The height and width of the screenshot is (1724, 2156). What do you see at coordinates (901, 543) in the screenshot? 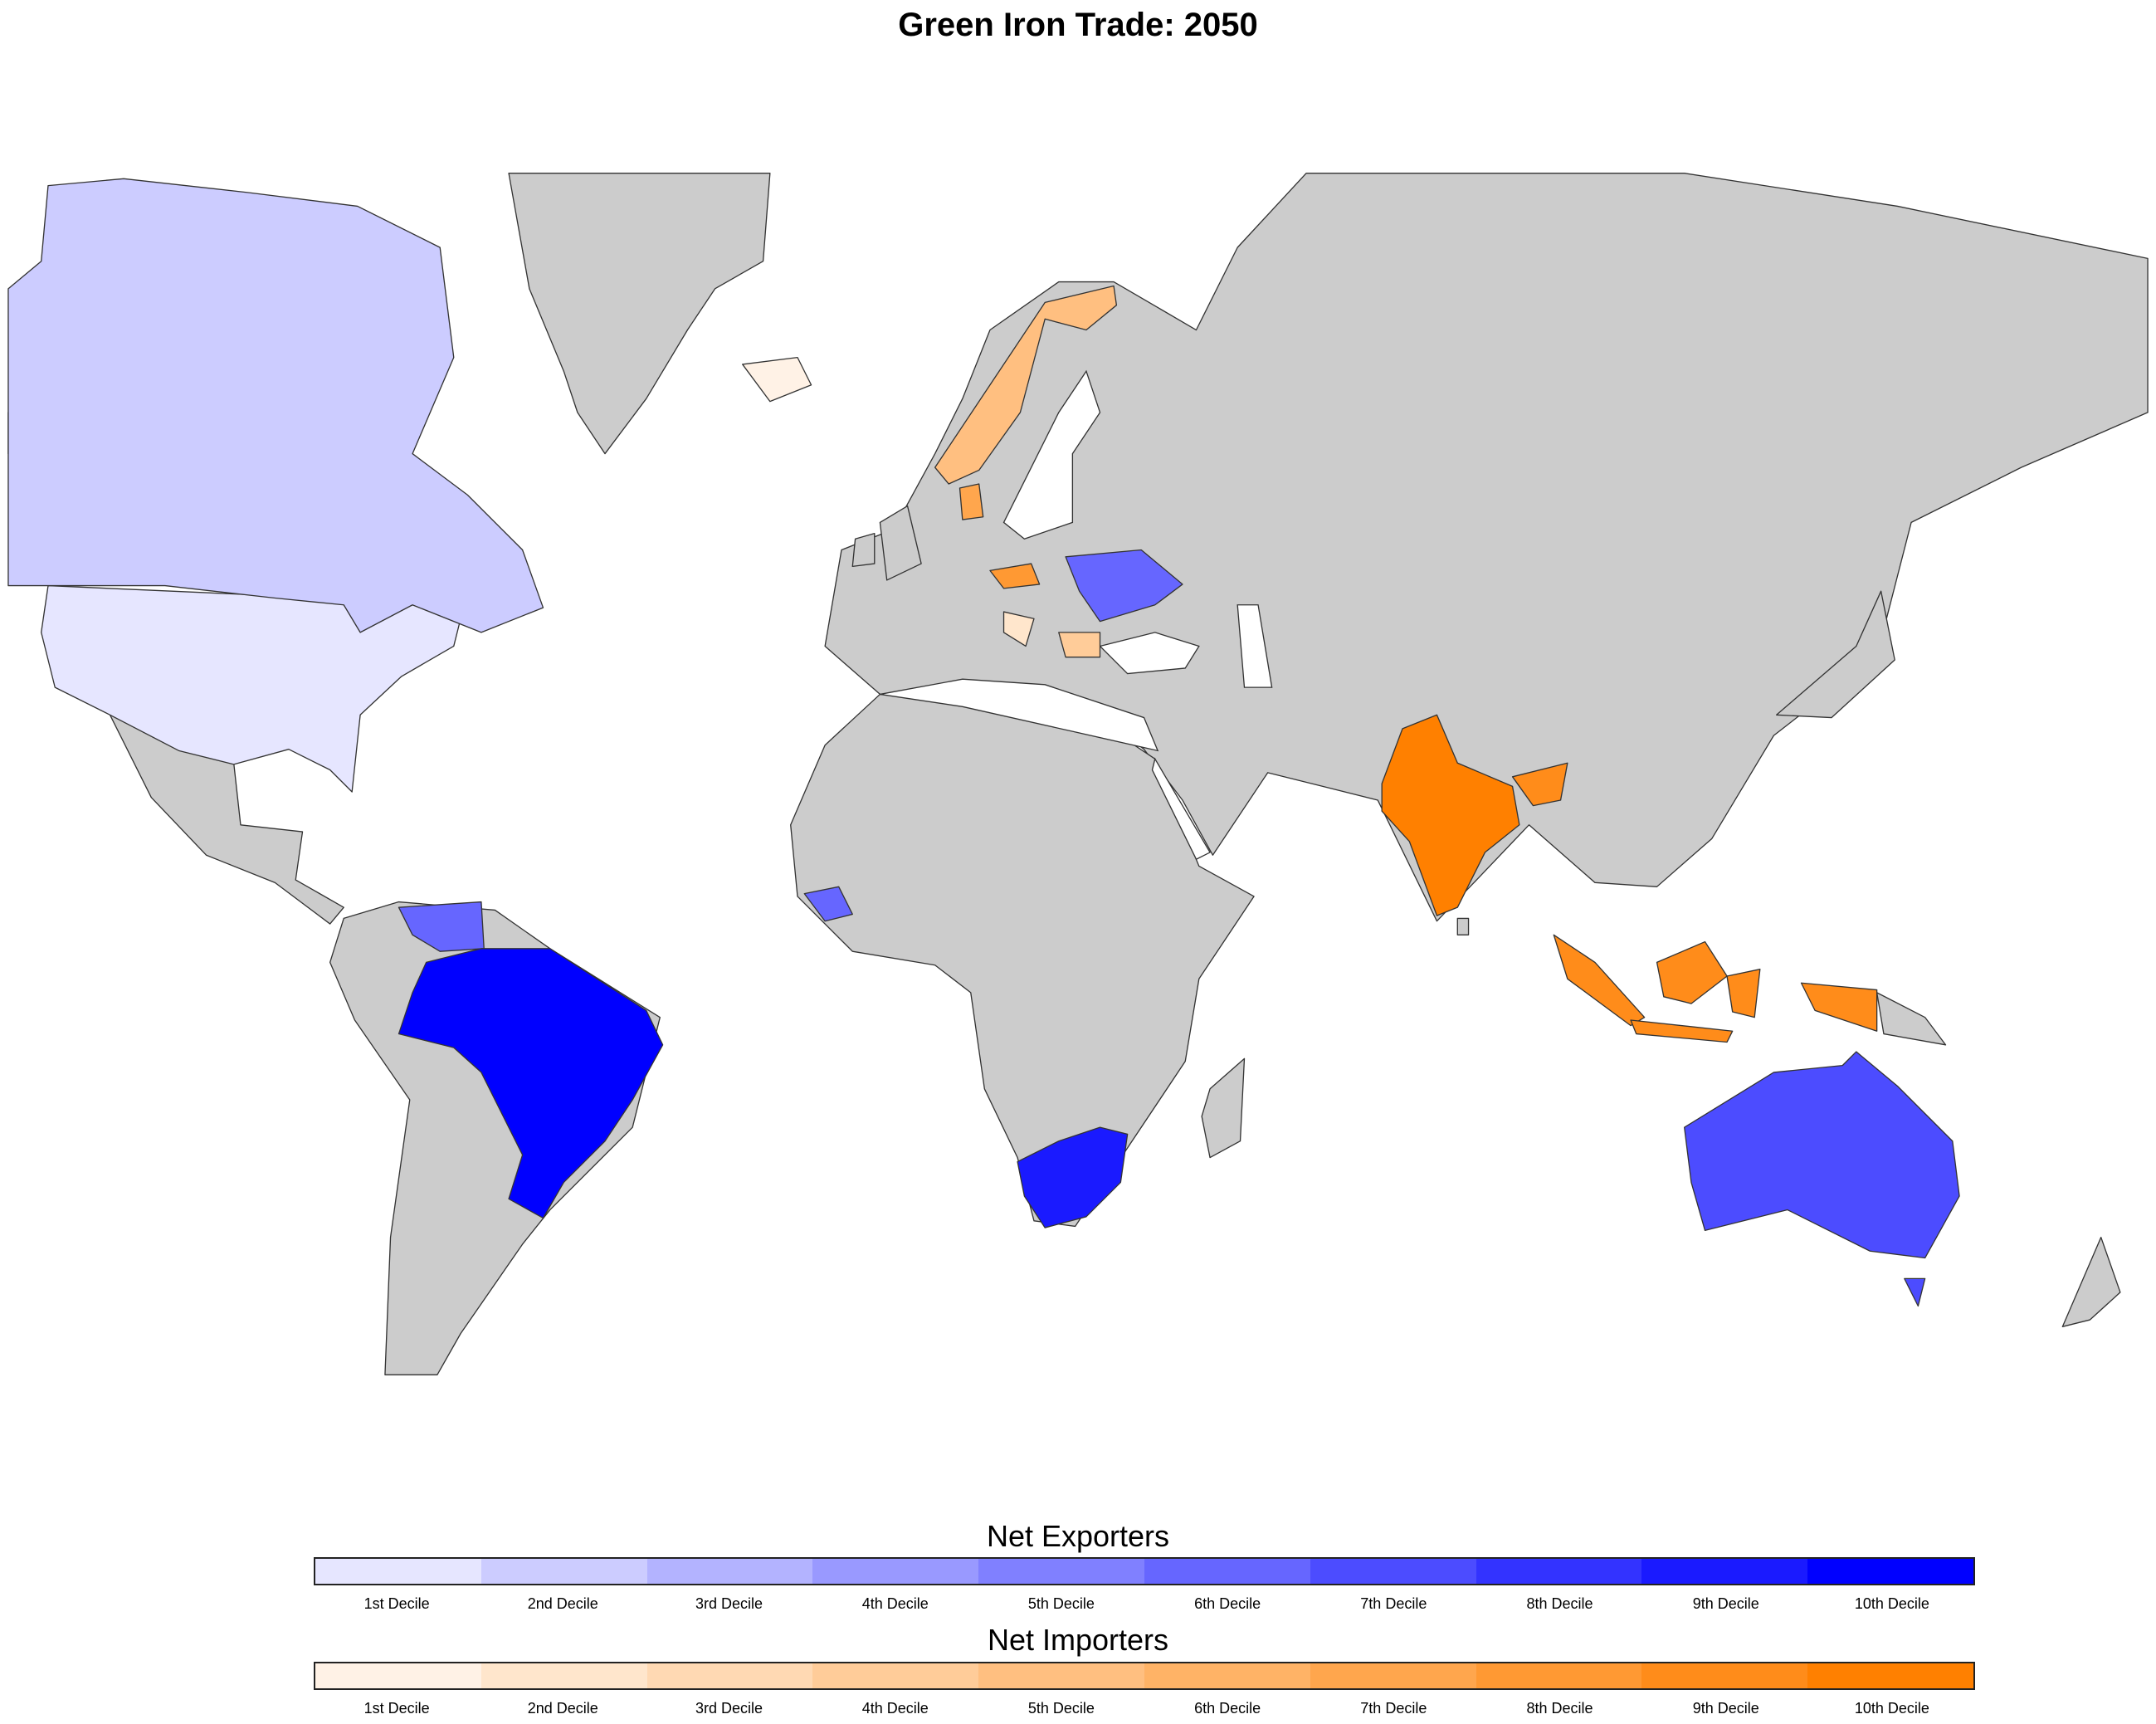
I see `land-great-britain` at bounding box center [901, 543].